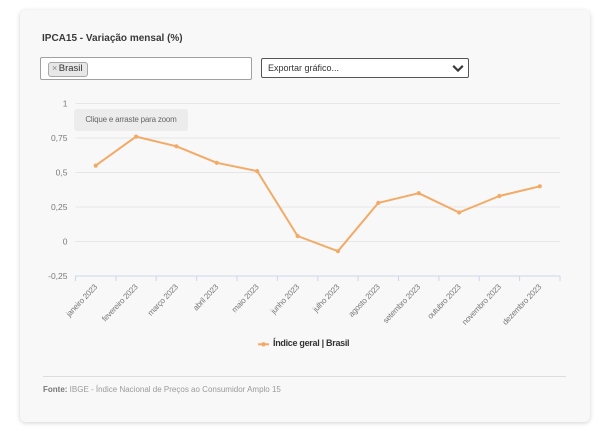 The height and width of the screenshot is (431, 613). I want to click on svg-text: -0,25, so click(58, 276).